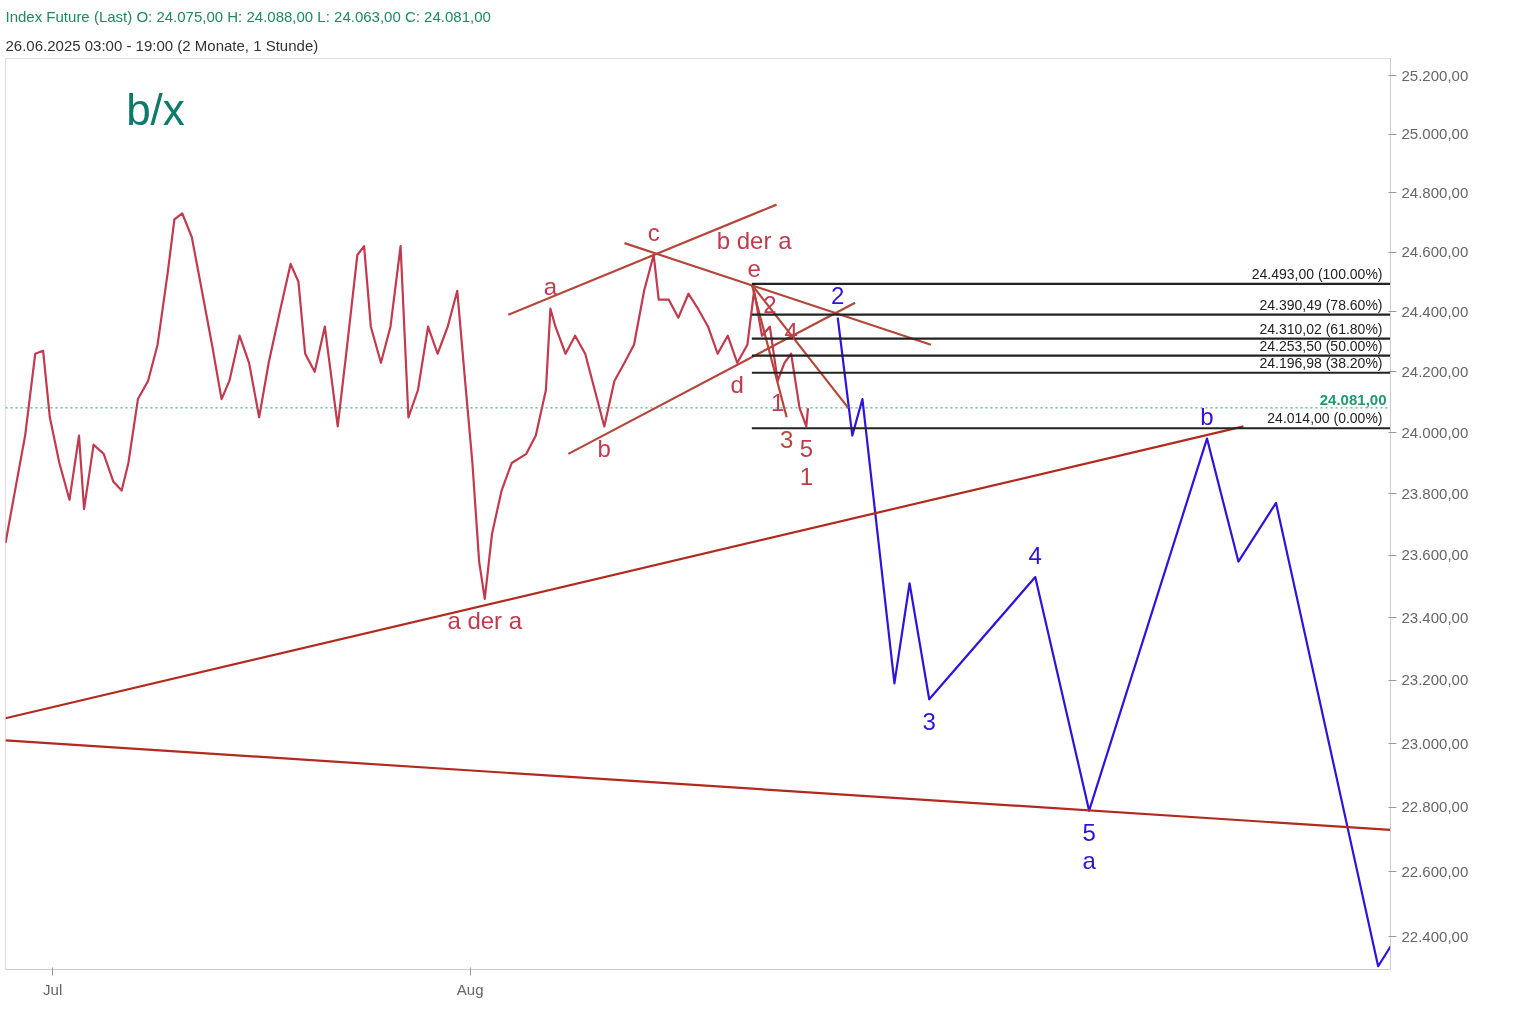 The image size is (1515, 1012). Describe the element at coordinates (1321, 328) in the screenshot. I see `series-label: 24.310,02 (61.80%)` at that location.